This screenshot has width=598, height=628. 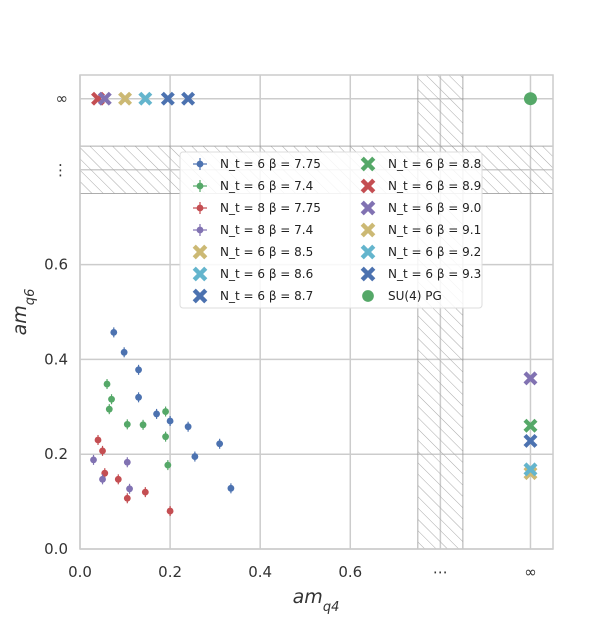 I want to click on y-tick-label: 0.6, so click(x=56, y=265).